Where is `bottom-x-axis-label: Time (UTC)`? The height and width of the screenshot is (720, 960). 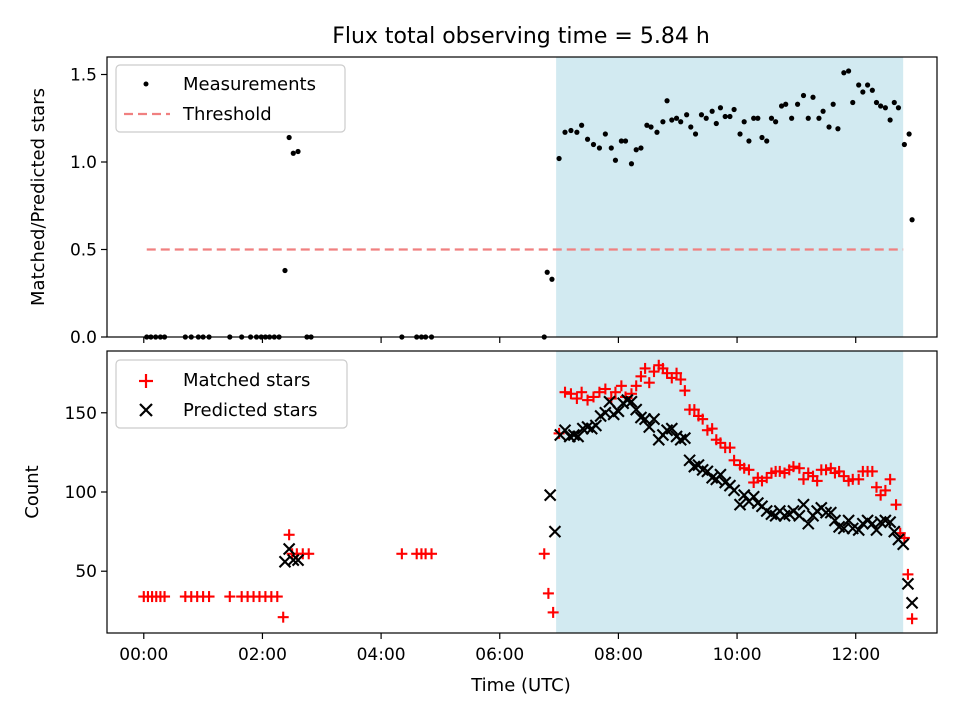 bottom-x-axis-label: Time (UTC) is located at coordinates (520, 685).